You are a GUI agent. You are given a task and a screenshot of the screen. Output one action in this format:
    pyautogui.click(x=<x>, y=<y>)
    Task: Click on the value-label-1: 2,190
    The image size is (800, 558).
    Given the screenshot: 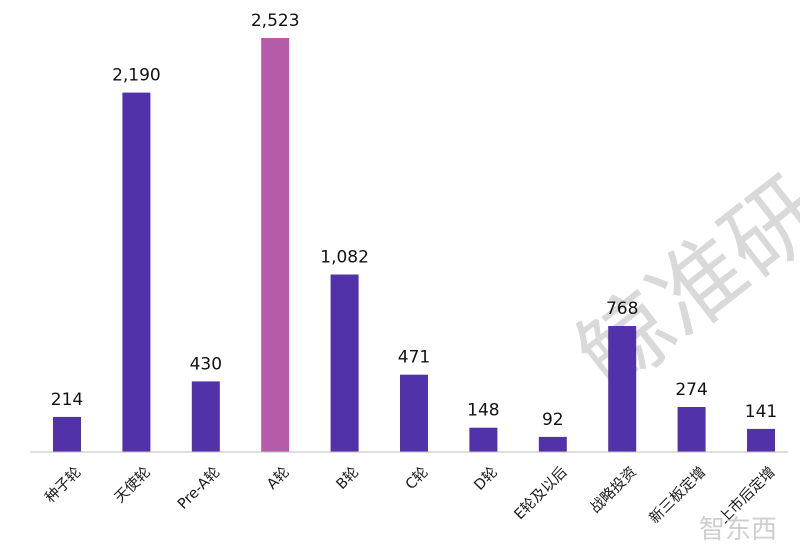 What is the action you would take?
    pyautogui.click(x=136, y=76)
    